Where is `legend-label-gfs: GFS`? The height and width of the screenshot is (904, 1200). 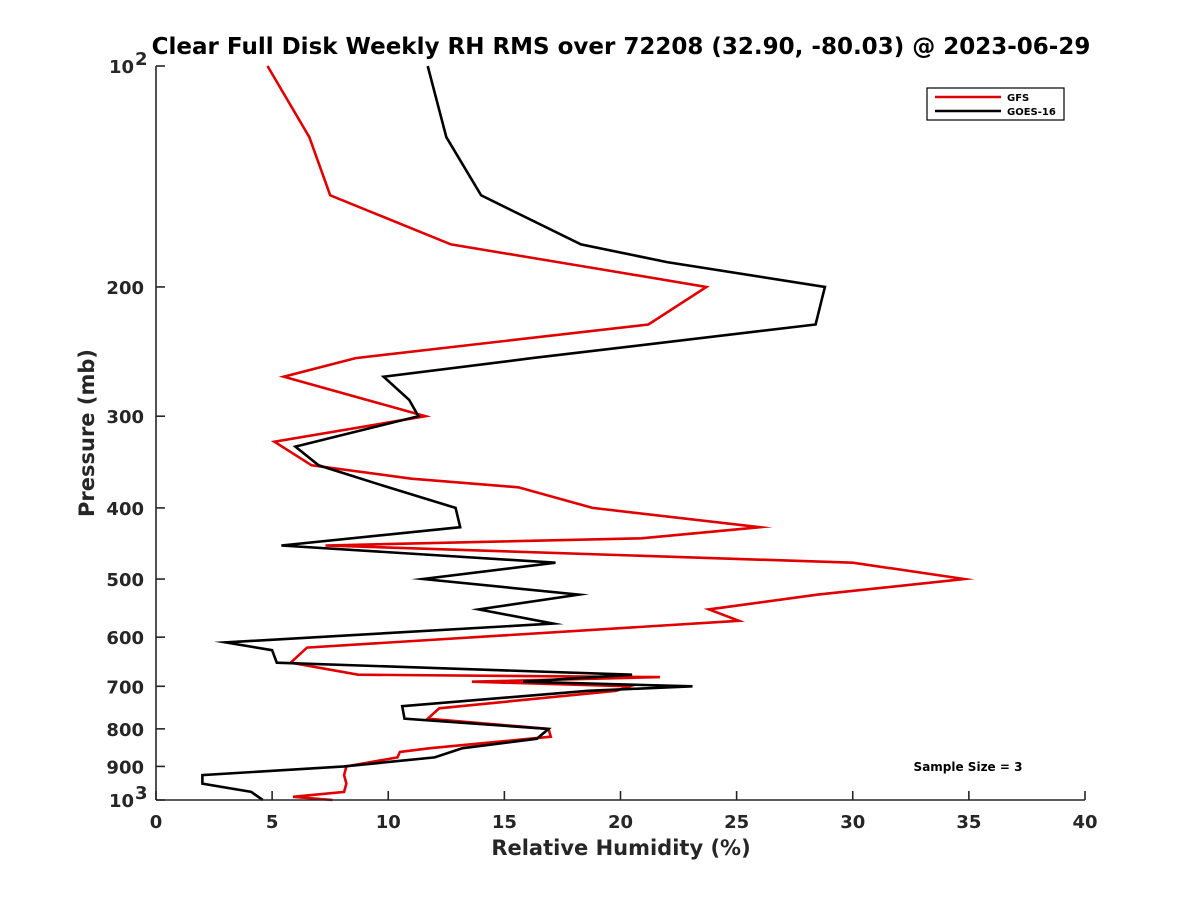
legend-label-gfs: GFS is located at coordinates (1018, 98).